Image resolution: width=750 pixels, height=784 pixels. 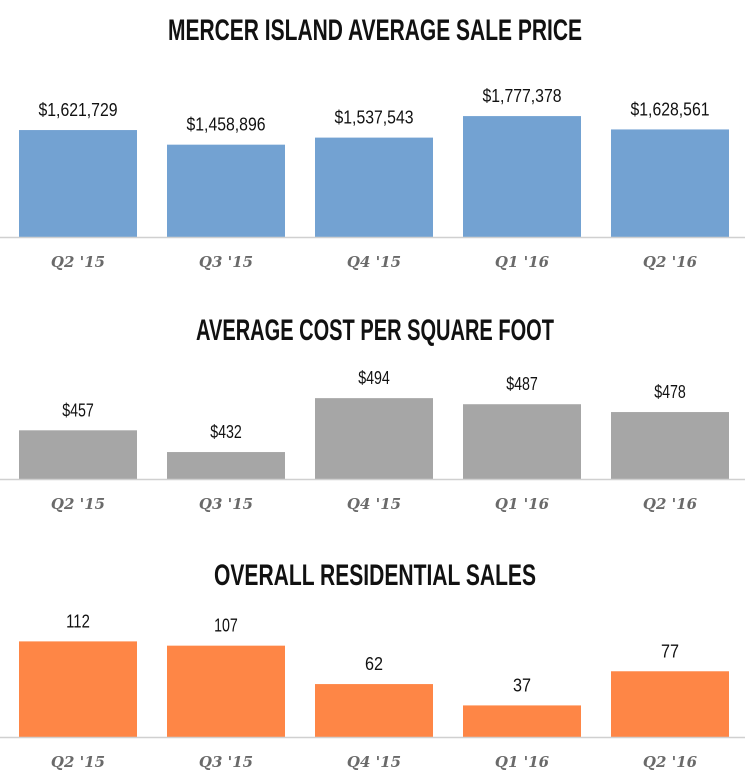 I want to click on data-label: $432, so click(x=226, y=432).